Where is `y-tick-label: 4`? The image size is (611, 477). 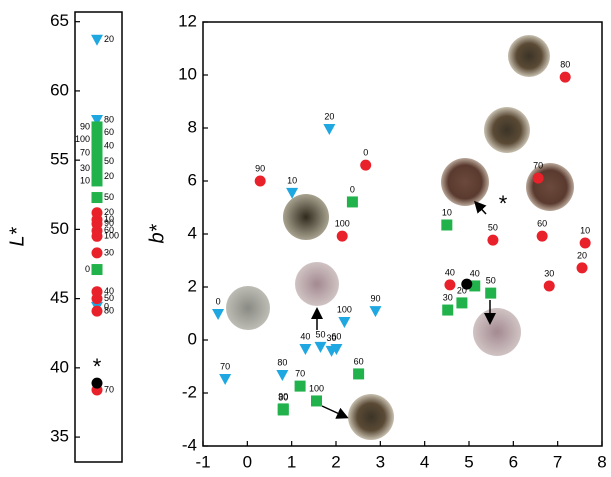 y-tick-label: 4 is located at coordinates (192, 232).